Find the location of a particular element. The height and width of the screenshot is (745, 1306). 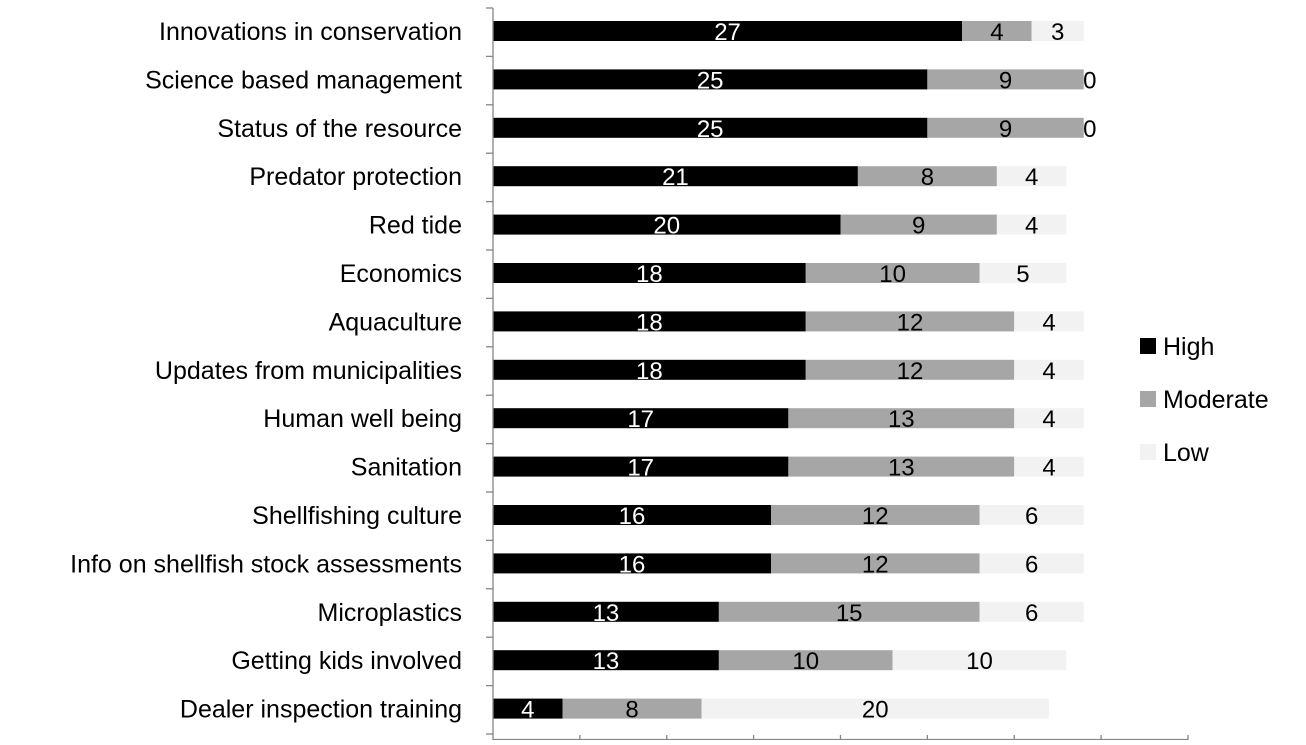

category-label-shellfishing-culture: Shellfishing culture is located at coordinates (357, 516).